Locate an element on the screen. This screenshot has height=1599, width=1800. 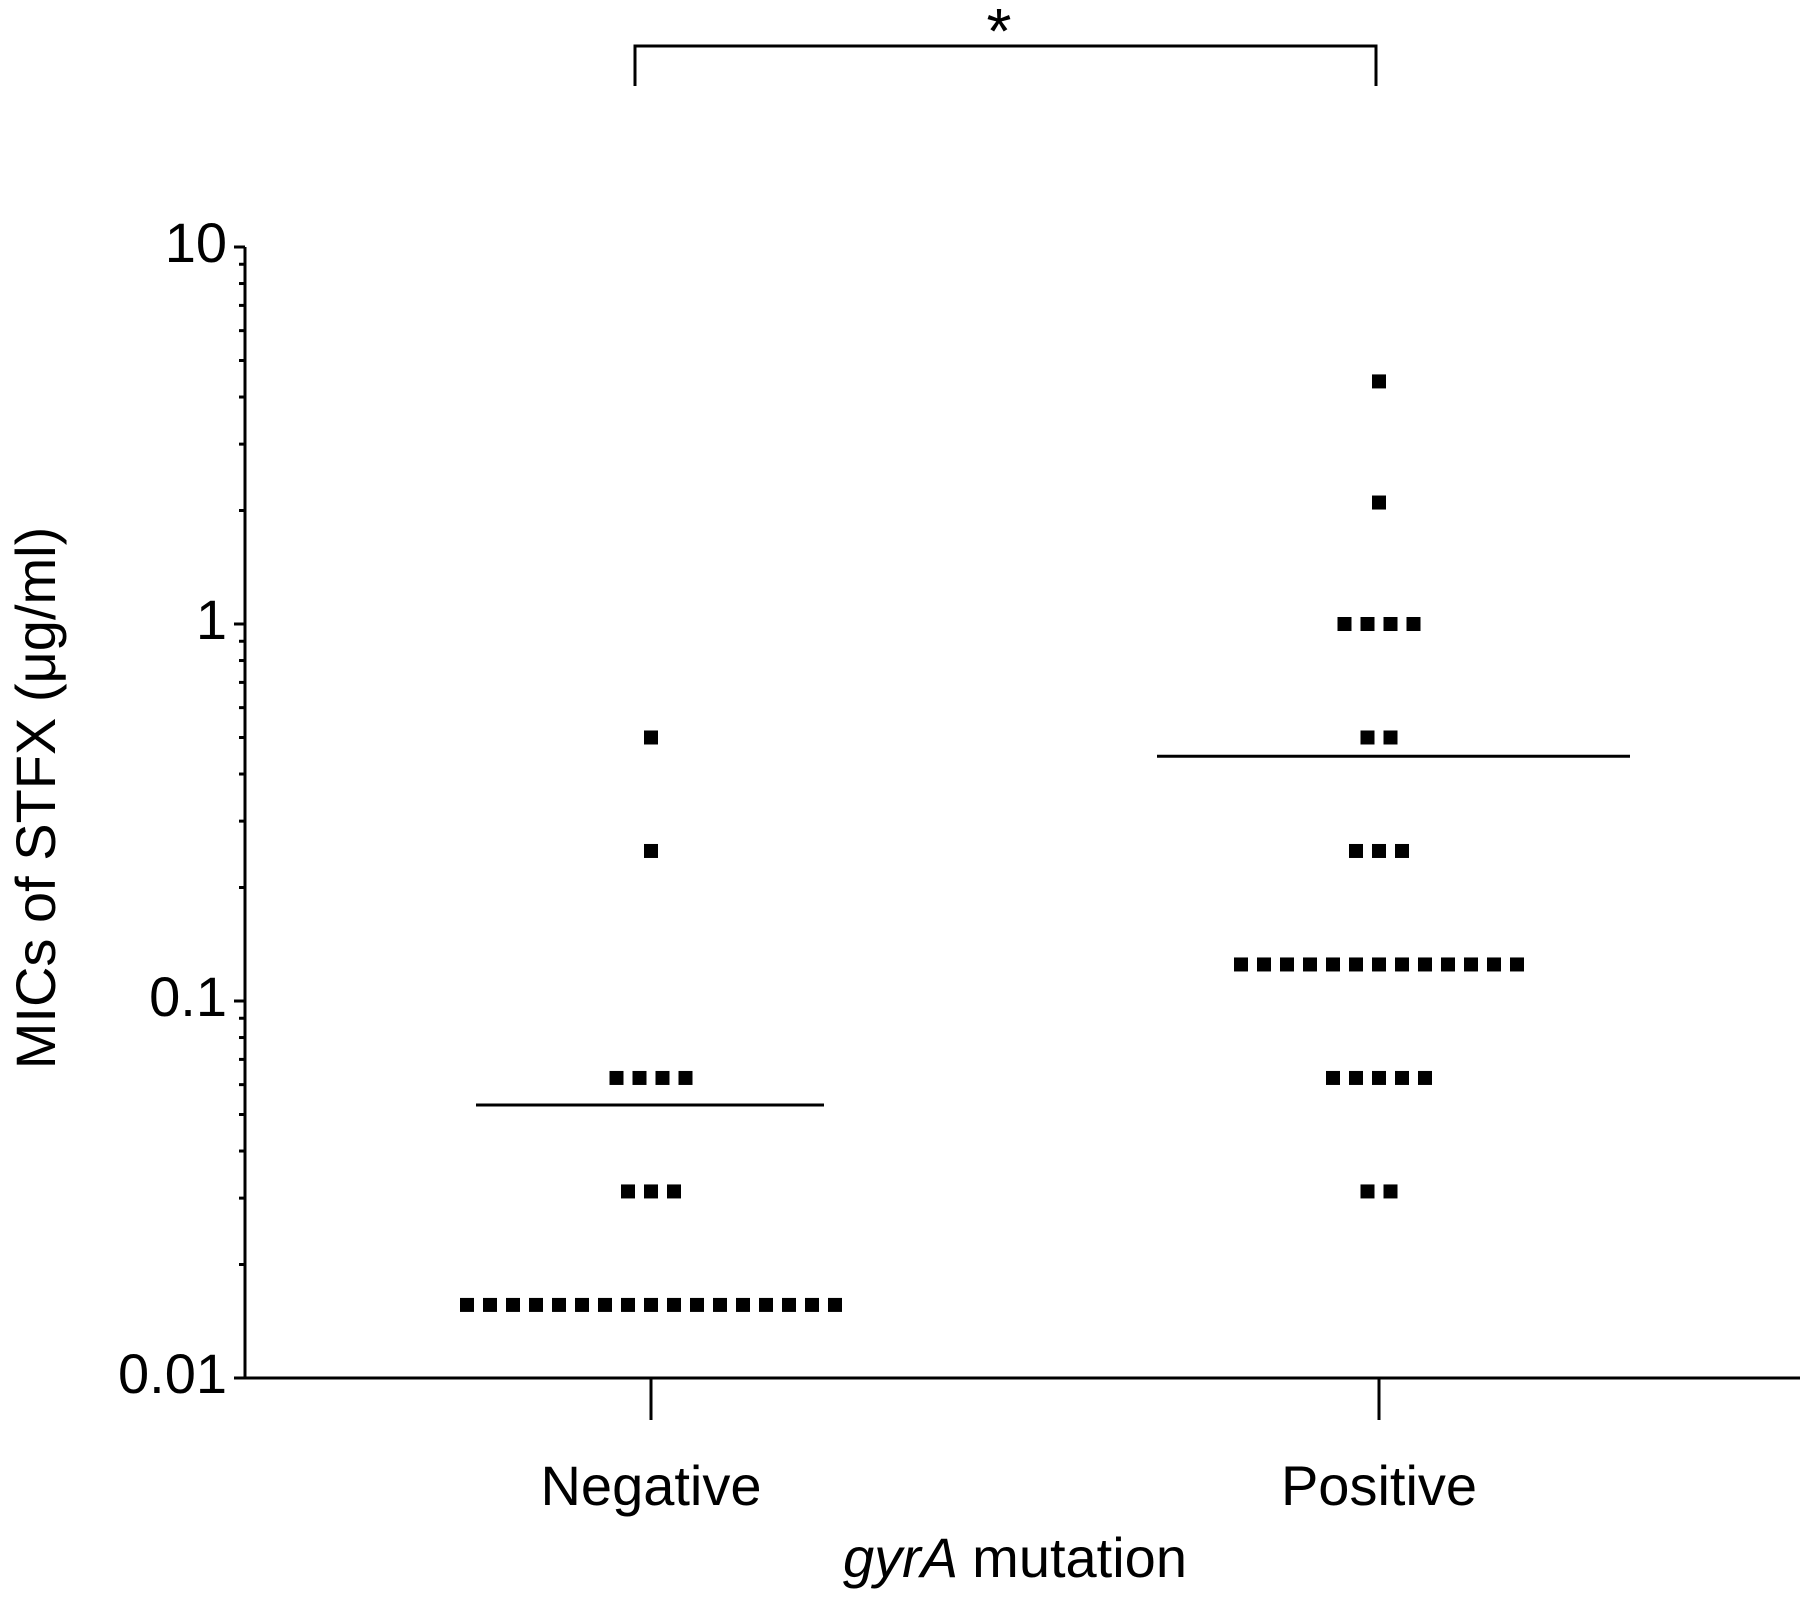
x-axis-label-text: mutation is located at coordinates (1079, 1557).